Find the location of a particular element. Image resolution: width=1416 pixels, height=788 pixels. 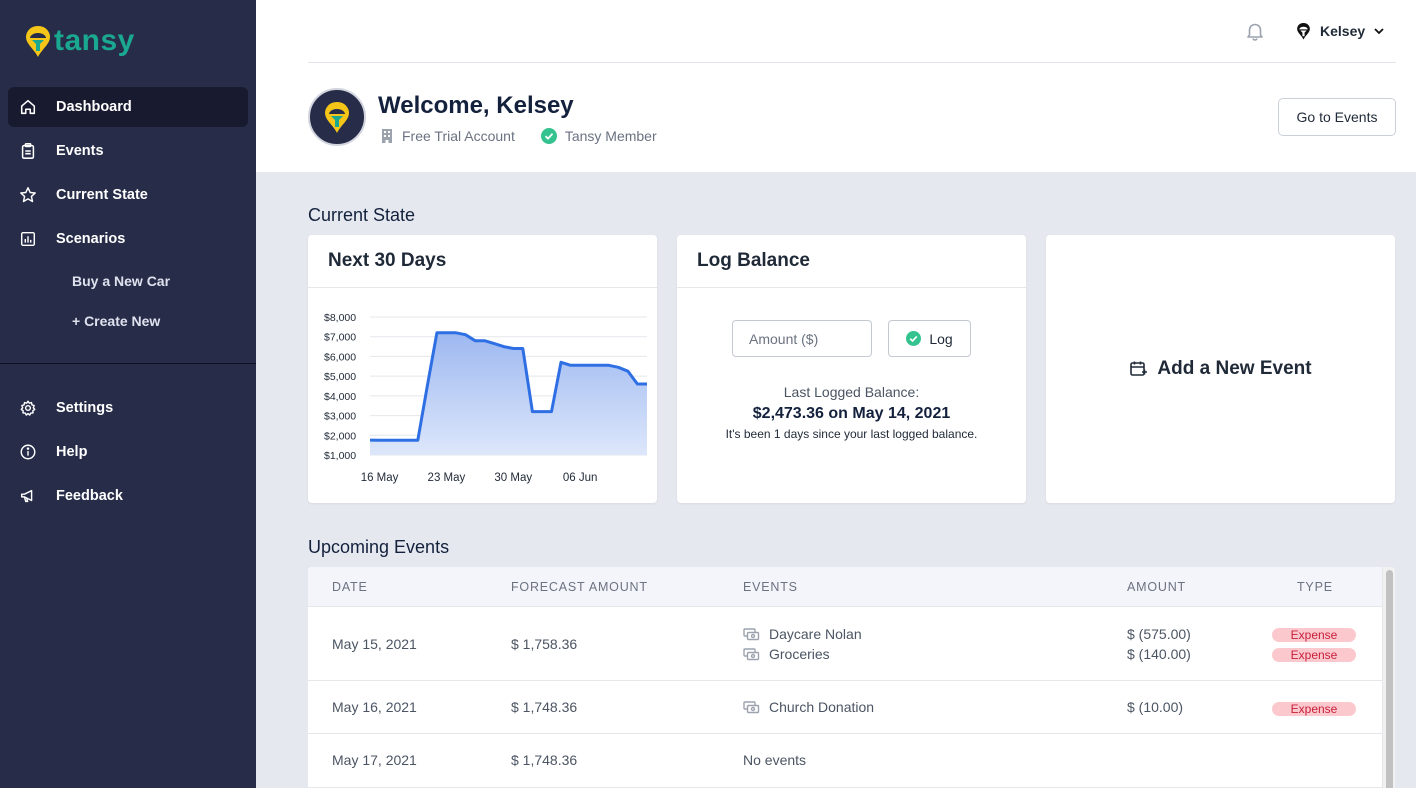

chevron-down-icon is located at coordinates (1379, 31).